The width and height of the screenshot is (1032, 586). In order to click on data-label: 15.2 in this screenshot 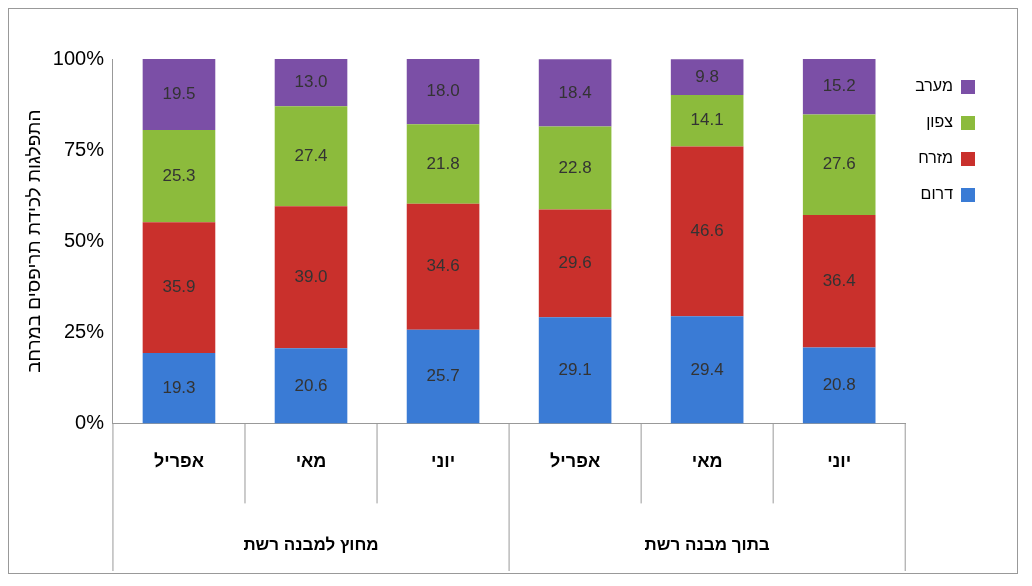, I will do `click(839, 86)`.